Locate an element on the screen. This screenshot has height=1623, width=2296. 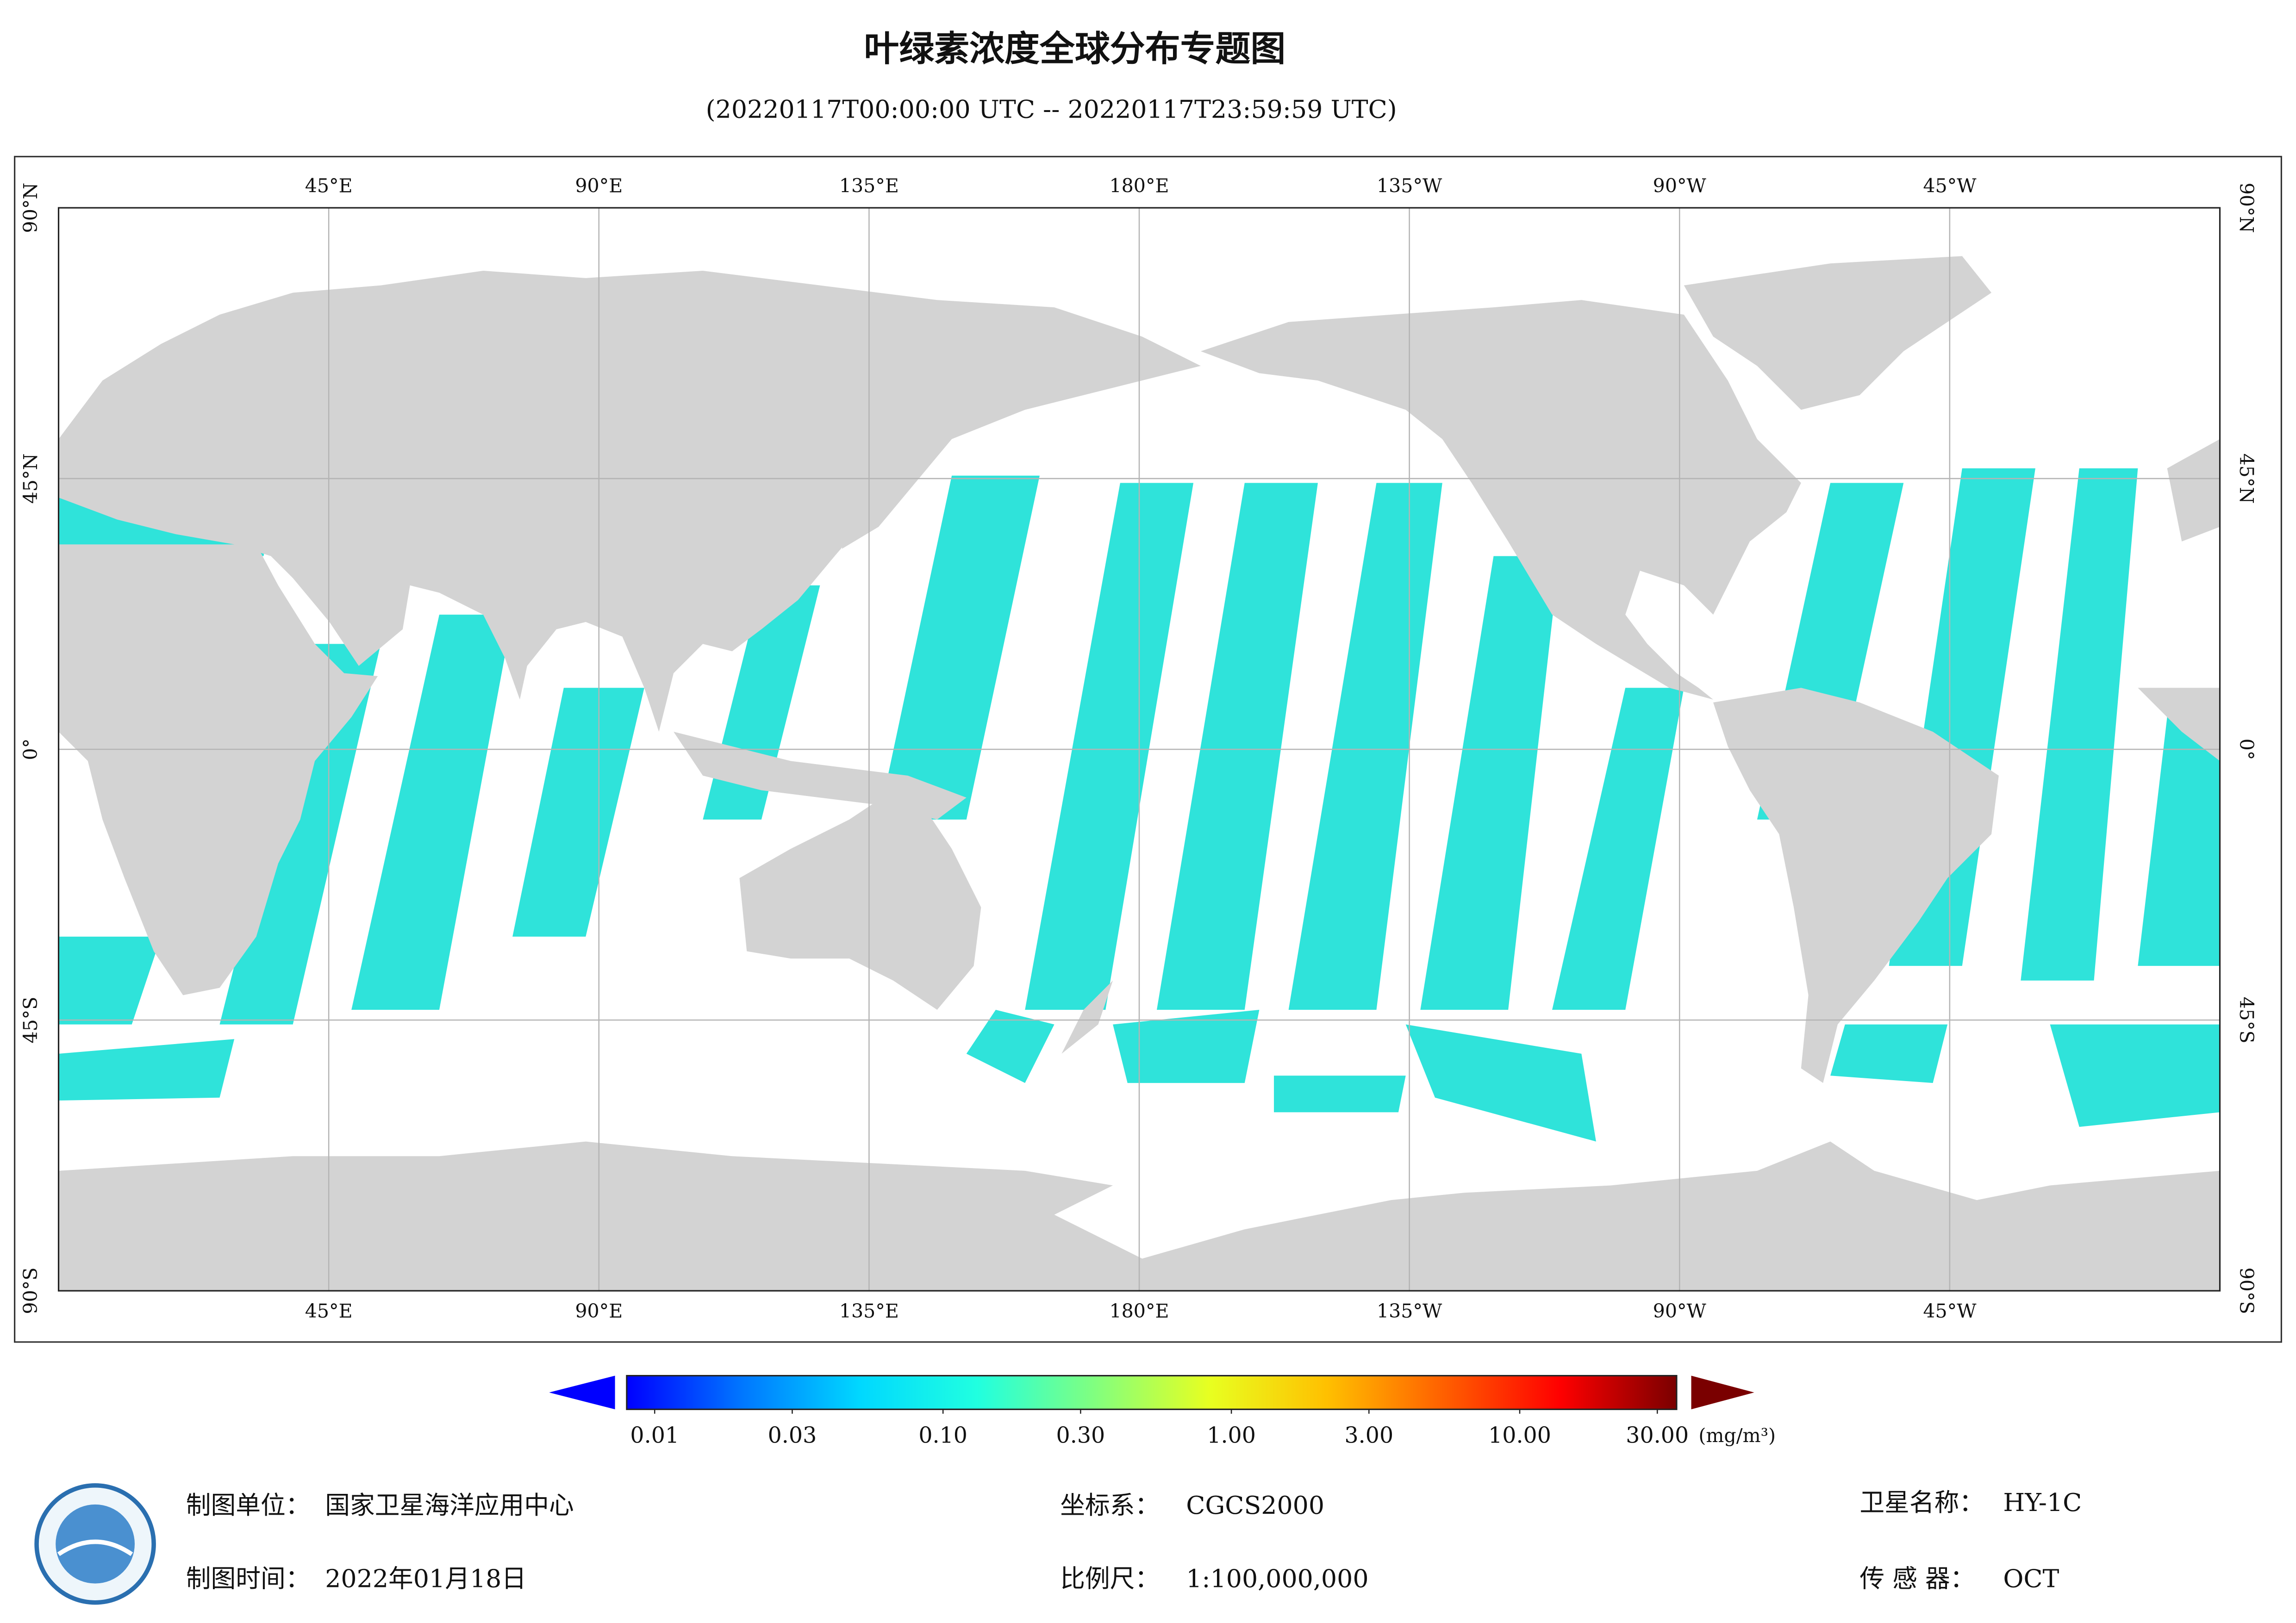
footer-value: CGCS2000 is located at coordinates (1255, 1505).